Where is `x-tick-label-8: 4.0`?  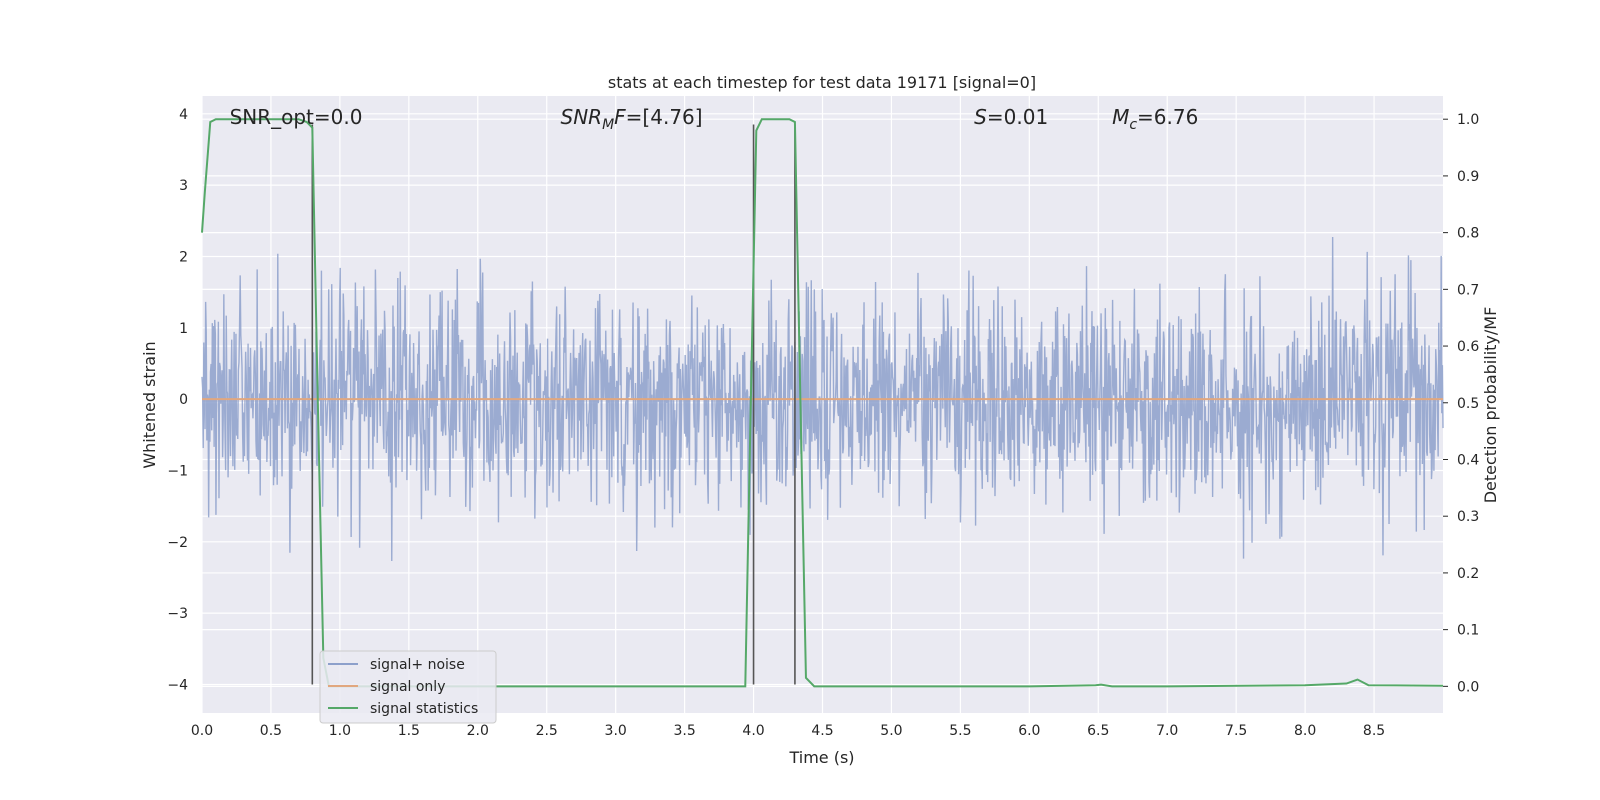 x-tick-label-8: 4.0 is located at coordinates (753, 731).